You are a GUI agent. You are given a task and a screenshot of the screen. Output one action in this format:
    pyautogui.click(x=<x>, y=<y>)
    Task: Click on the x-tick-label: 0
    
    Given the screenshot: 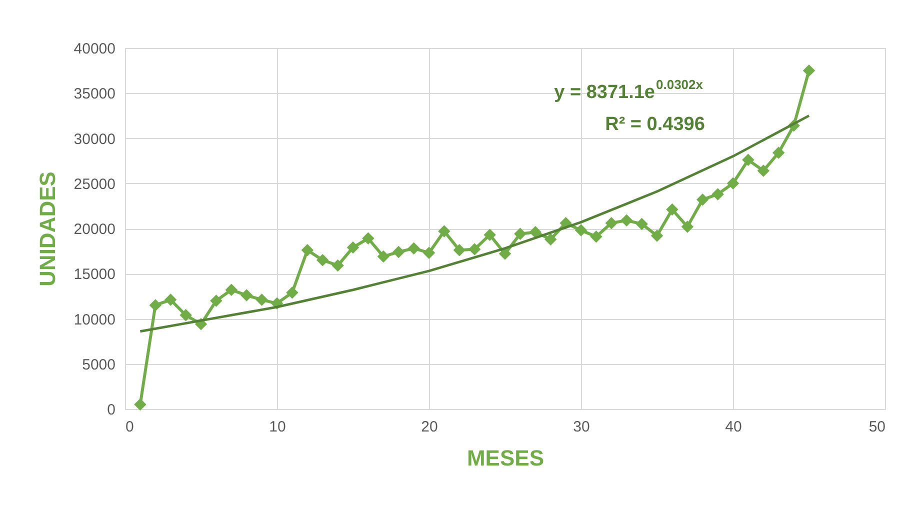 What is the action you would take?
    pyautogui.click(x=130, y=427)
    